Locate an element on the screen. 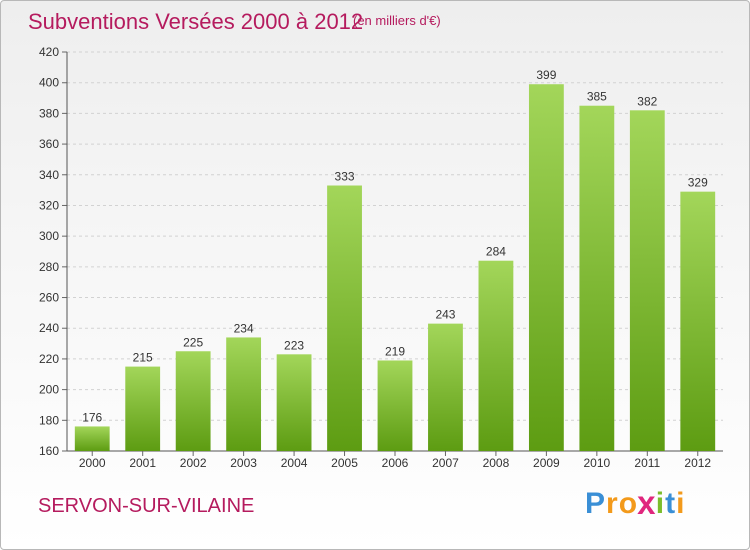  value-label-2008: 284 is located at coordinates (496, 252).